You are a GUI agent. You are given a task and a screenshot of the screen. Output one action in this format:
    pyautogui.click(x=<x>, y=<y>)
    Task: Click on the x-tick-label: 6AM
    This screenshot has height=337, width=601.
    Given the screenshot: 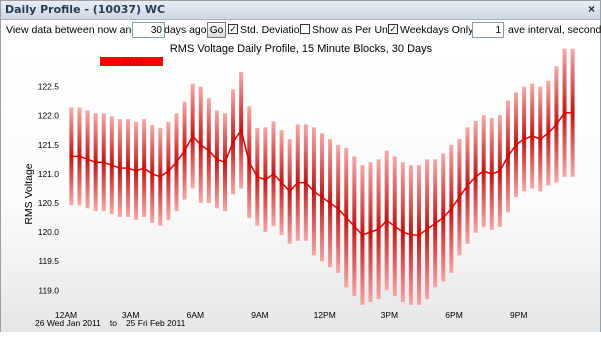 What is the action you would take?
    pyautogui.click(x=195, y=315)
    